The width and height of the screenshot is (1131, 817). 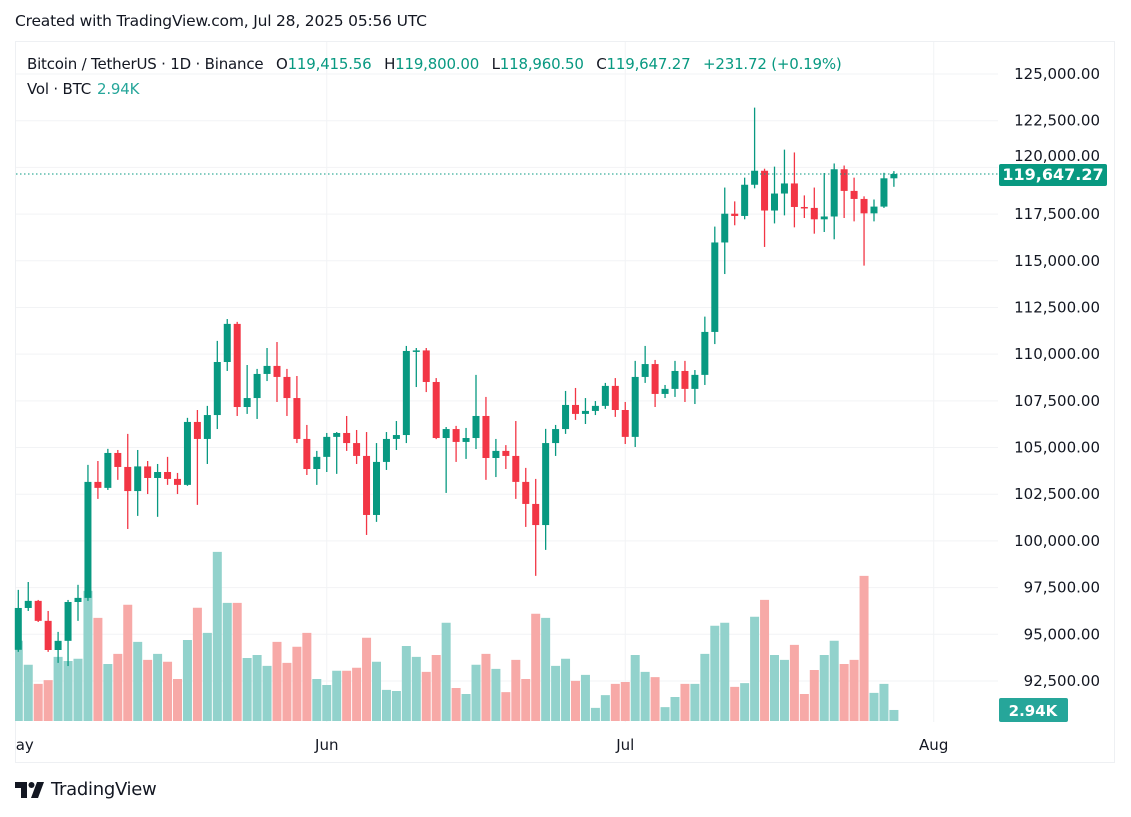 I want to click on low-value: 118,960.50, so click(x=541, y=64).